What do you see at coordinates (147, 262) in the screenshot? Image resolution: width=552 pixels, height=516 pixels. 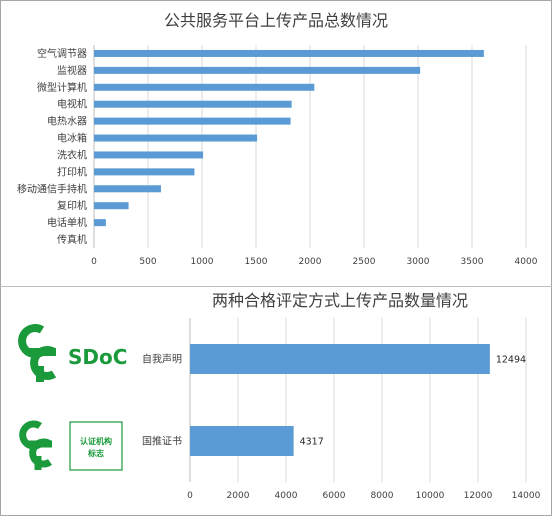 I see `x-tick-label: 500` at bounding box center [147, 262].